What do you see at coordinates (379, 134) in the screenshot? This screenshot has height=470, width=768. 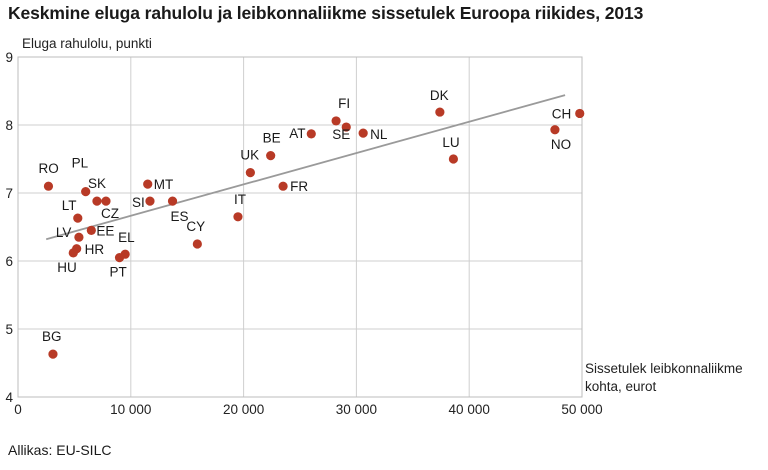 I see `point-label-nl: NL` at bounding box center [379, 134].